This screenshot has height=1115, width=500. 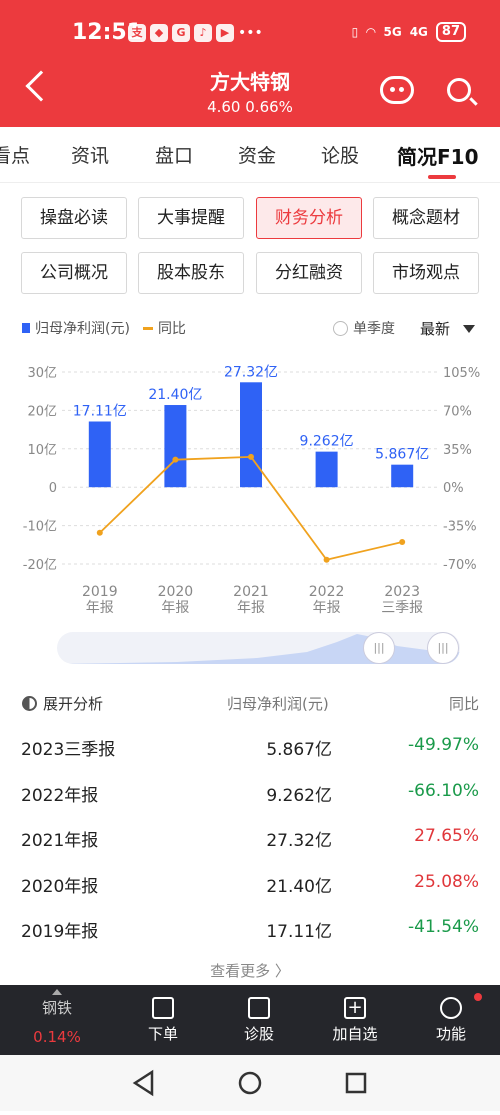 What do you see at coordinates (451, 1008) in the screenshot?
I see `menu-icon` at bounding box center [451, 1008].